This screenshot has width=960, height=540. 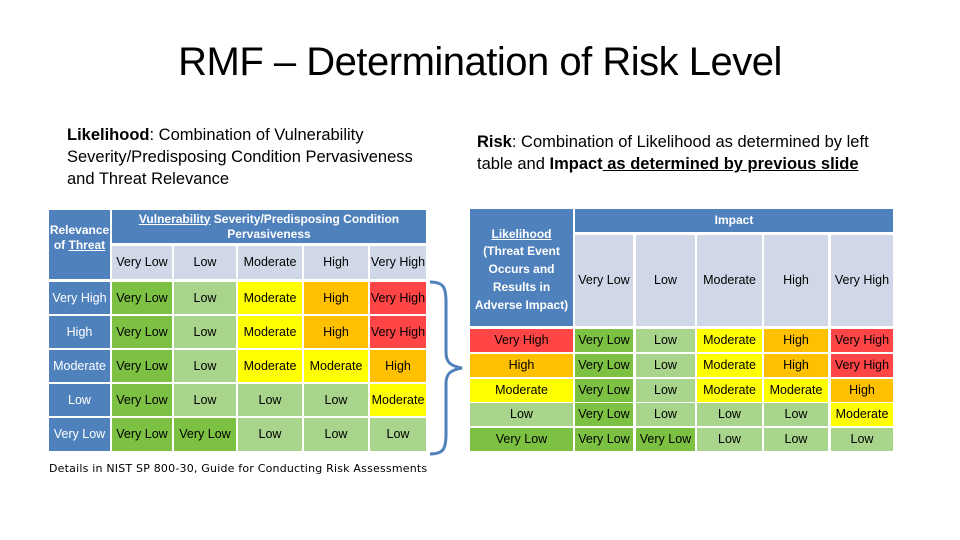 What do you see at coordinates (734, 220) in the screenshot?
I see `impact-group-header: Impact` at bounding box center [734, 220].